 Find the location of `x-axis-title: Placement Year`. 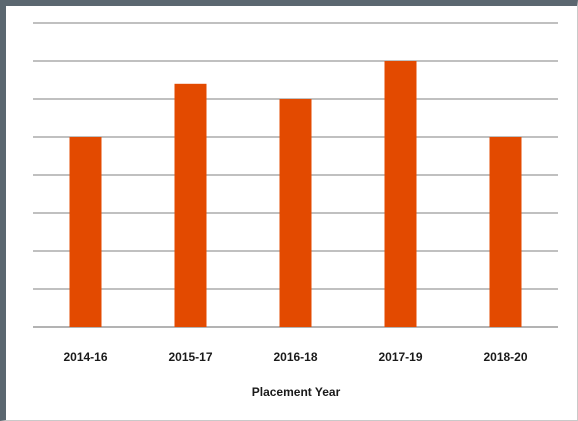

x-axis-title: Placement Year is located at coordinates (296, 392).